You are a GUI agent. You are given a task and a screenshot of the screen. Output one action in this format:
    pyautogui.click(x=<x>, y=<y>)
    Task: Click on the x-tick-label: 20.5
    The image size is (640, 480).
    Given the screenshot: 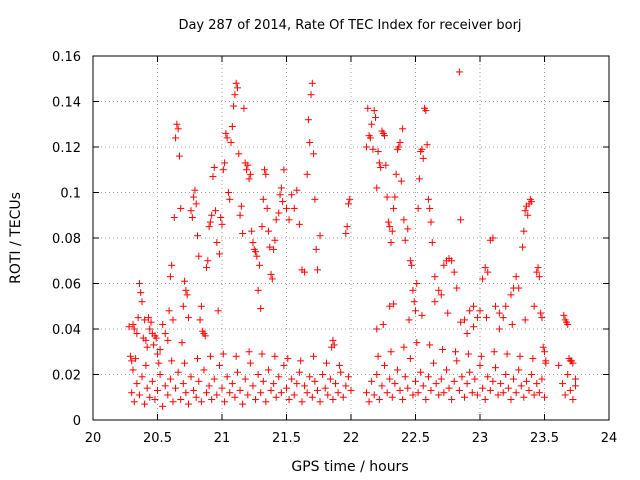 What is the action you would take?
    pyautogui.click(x=157, y=438)
    